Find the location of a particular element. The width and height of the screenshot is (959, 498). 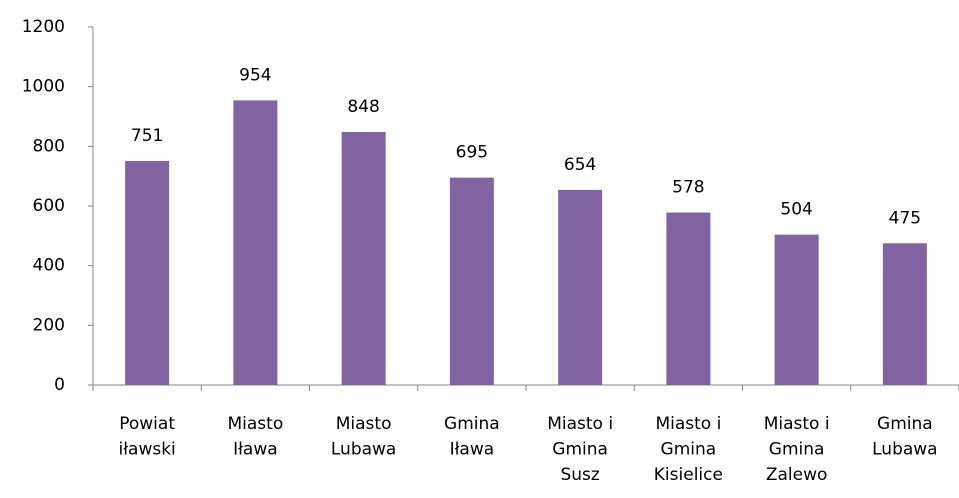

y-tick-label: 200 is located at coordinates (49, 325).